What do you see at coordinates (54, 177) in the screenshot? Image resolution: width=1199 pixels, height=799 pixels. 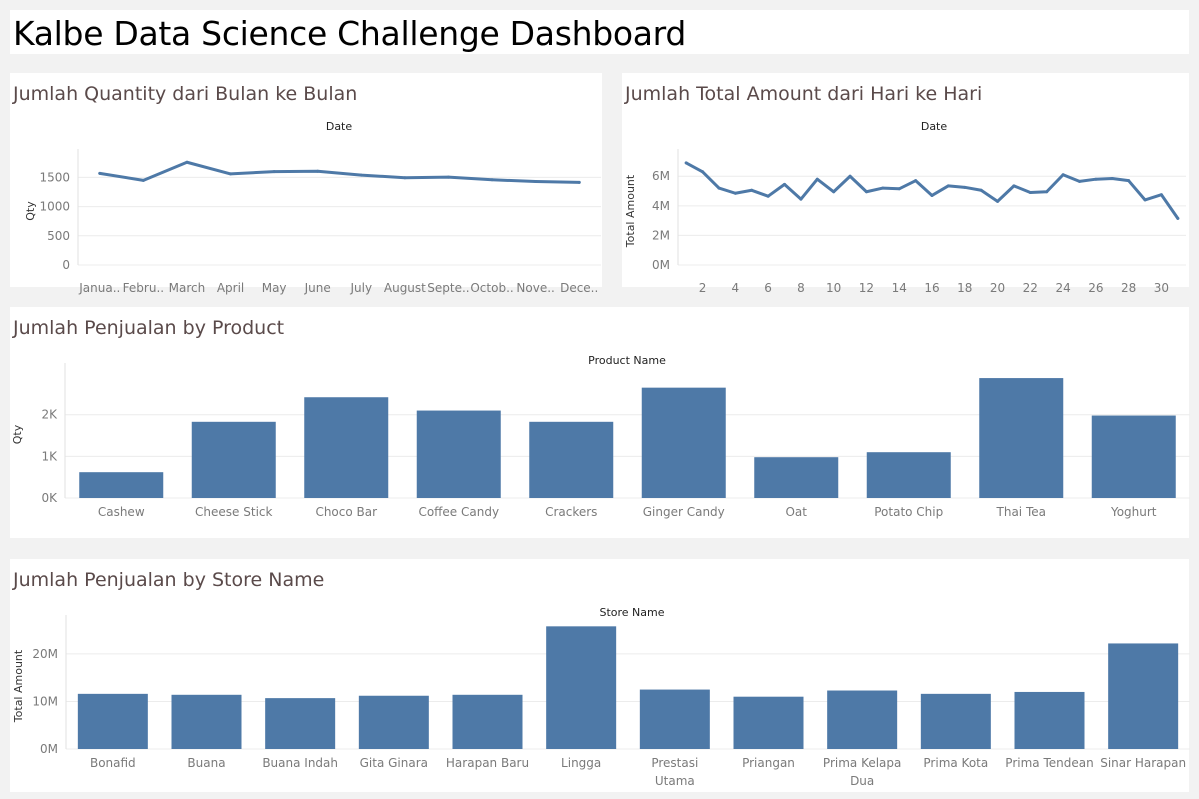 I see `y-tick-label: 1500` at bounding box center [54, 177].